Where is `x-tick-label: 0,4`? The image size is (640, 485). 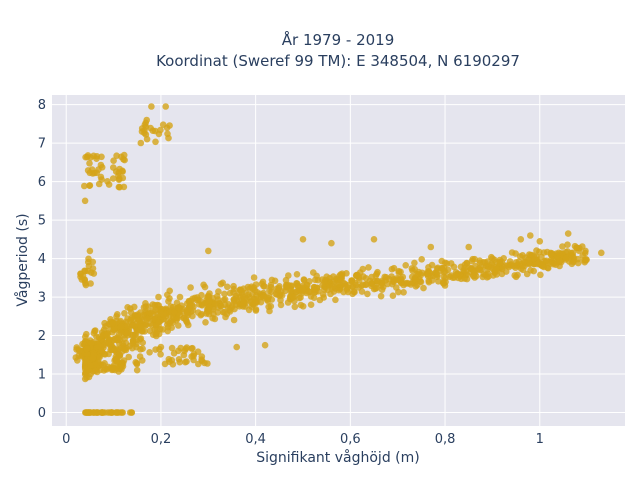
x-tick-label: 0,4 is located at coordinates (255, 439).